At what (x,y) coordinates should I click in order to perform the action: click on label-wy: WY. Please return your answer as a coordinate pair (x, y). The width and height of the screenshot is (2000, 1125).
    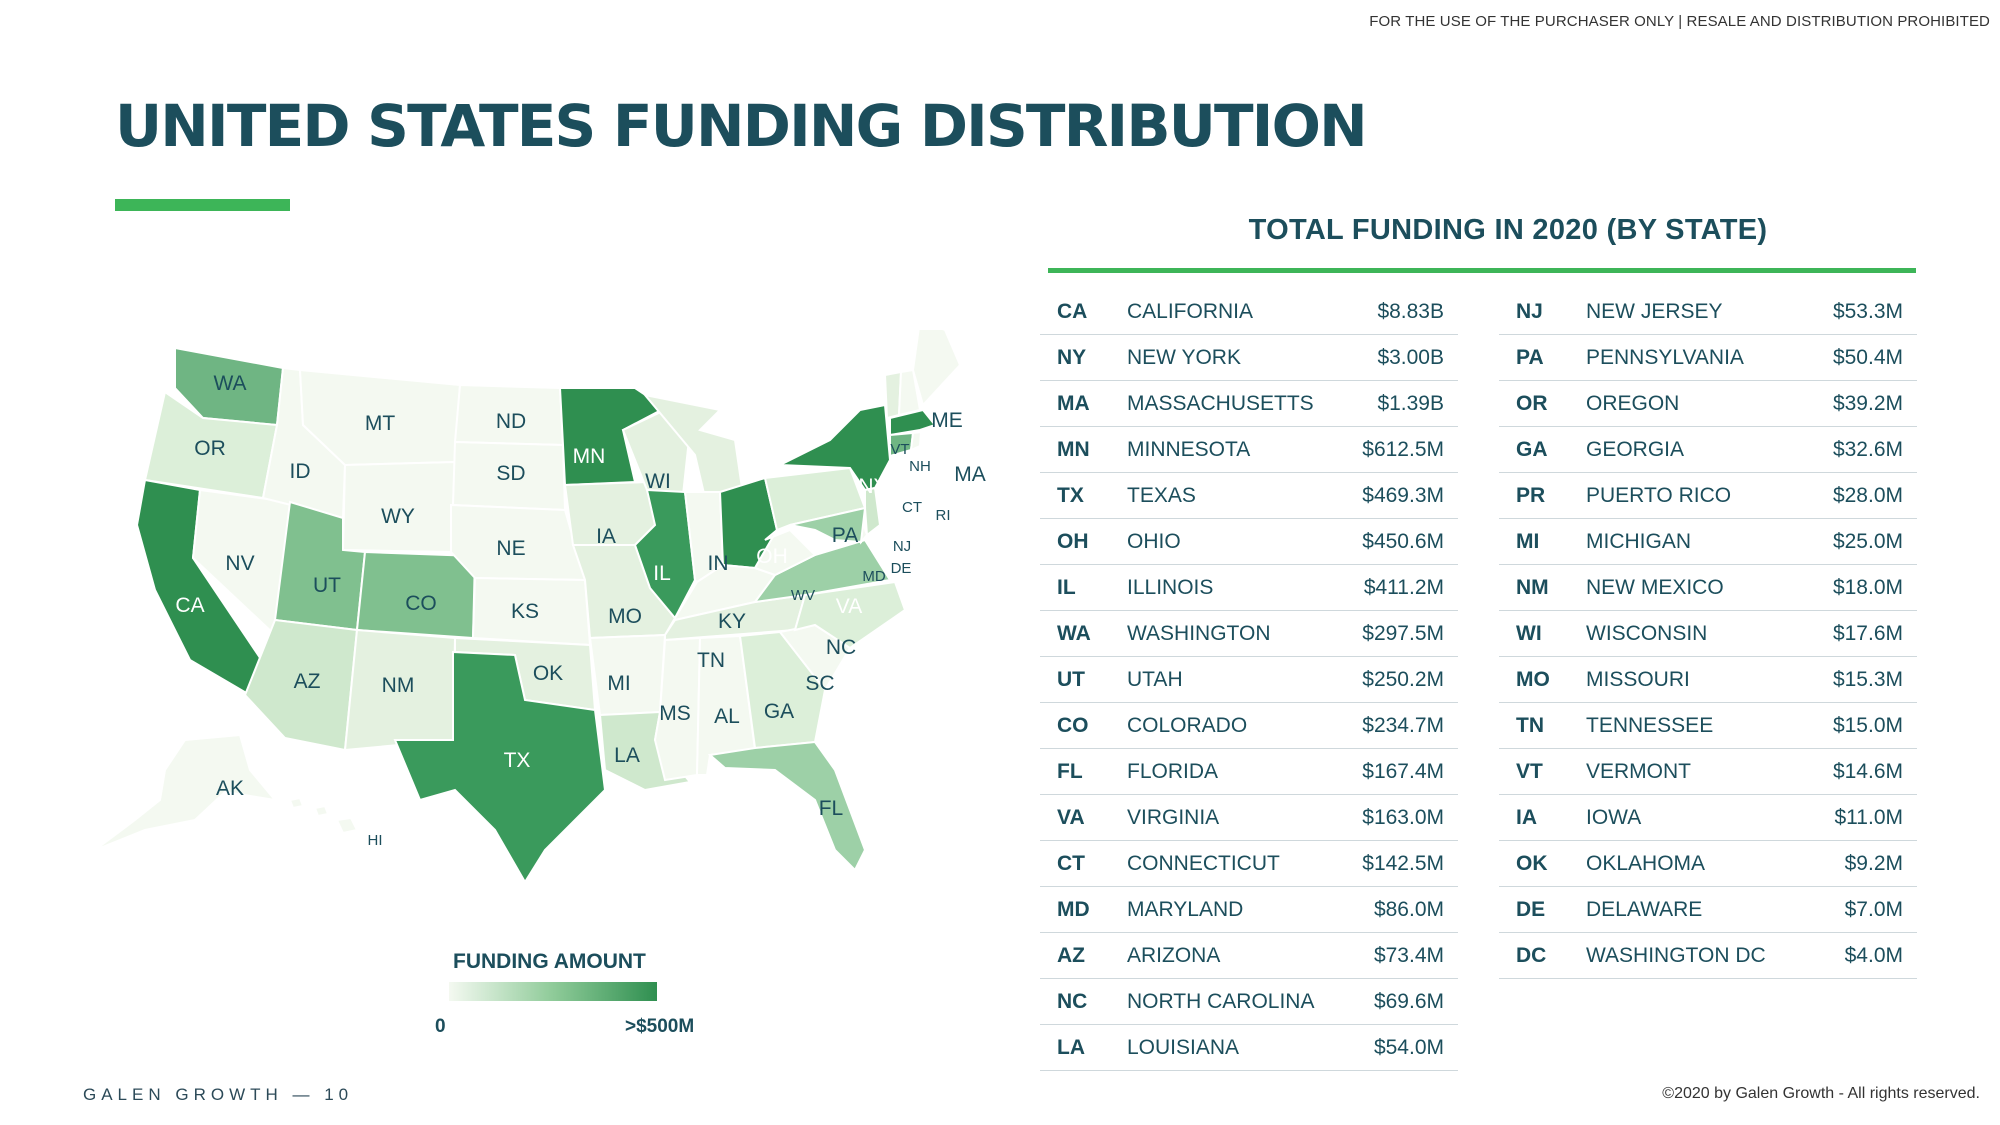
    Looking at the image, I should click on (398, 516).